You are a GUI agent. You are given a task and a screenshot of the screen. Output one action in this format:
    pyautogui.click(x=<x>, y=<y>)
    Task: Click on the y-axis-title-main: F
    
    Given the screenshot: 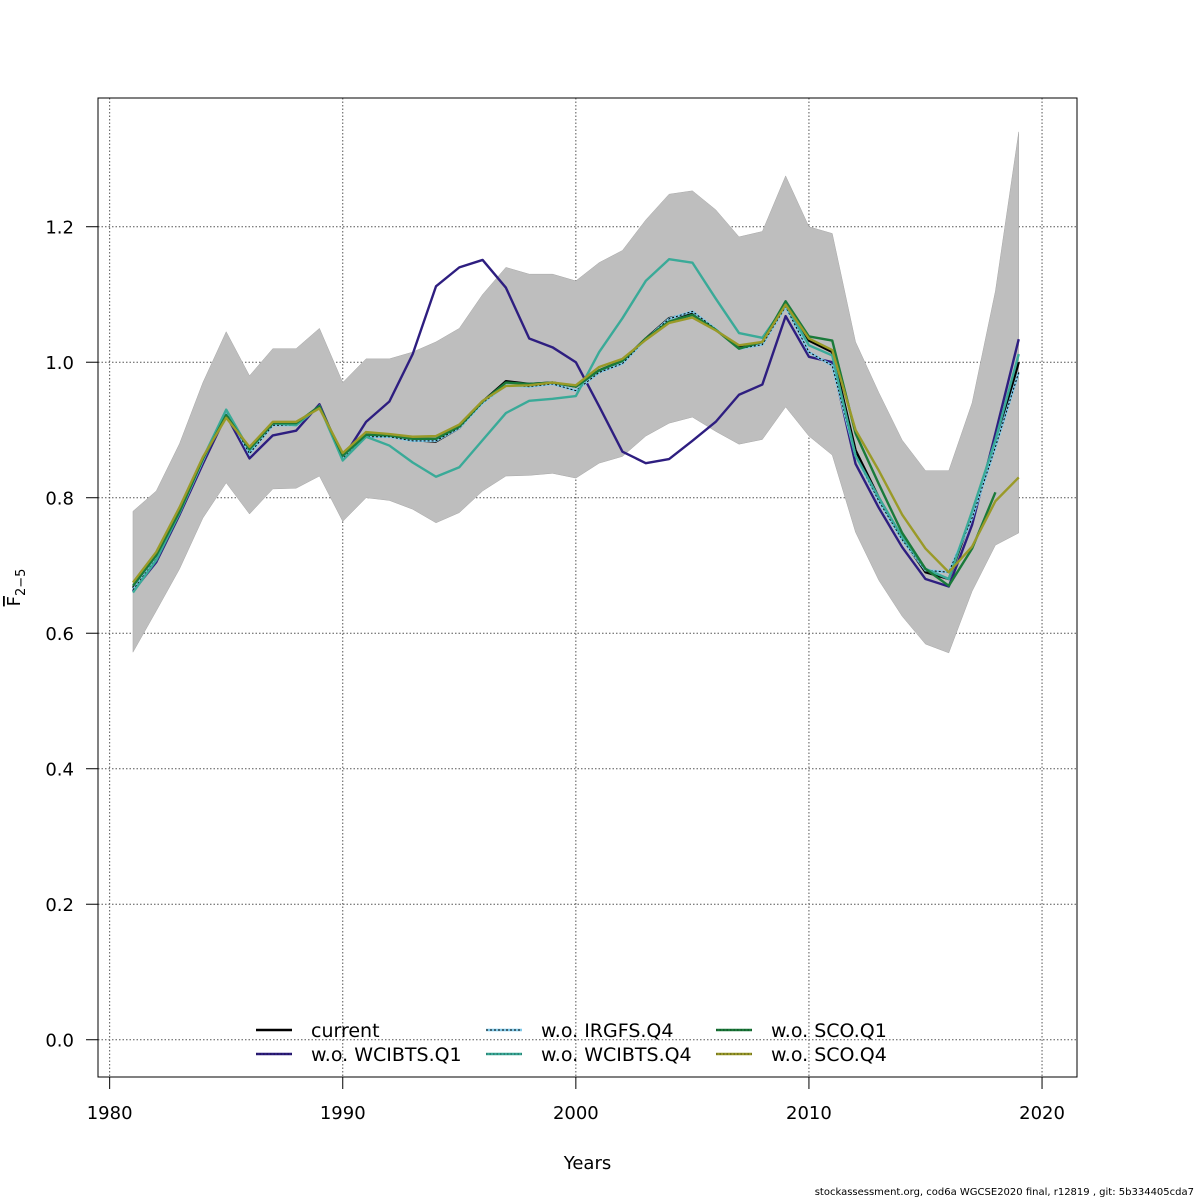 What is the action you would take?
    pyautogui.click(x=14, y=601)
    